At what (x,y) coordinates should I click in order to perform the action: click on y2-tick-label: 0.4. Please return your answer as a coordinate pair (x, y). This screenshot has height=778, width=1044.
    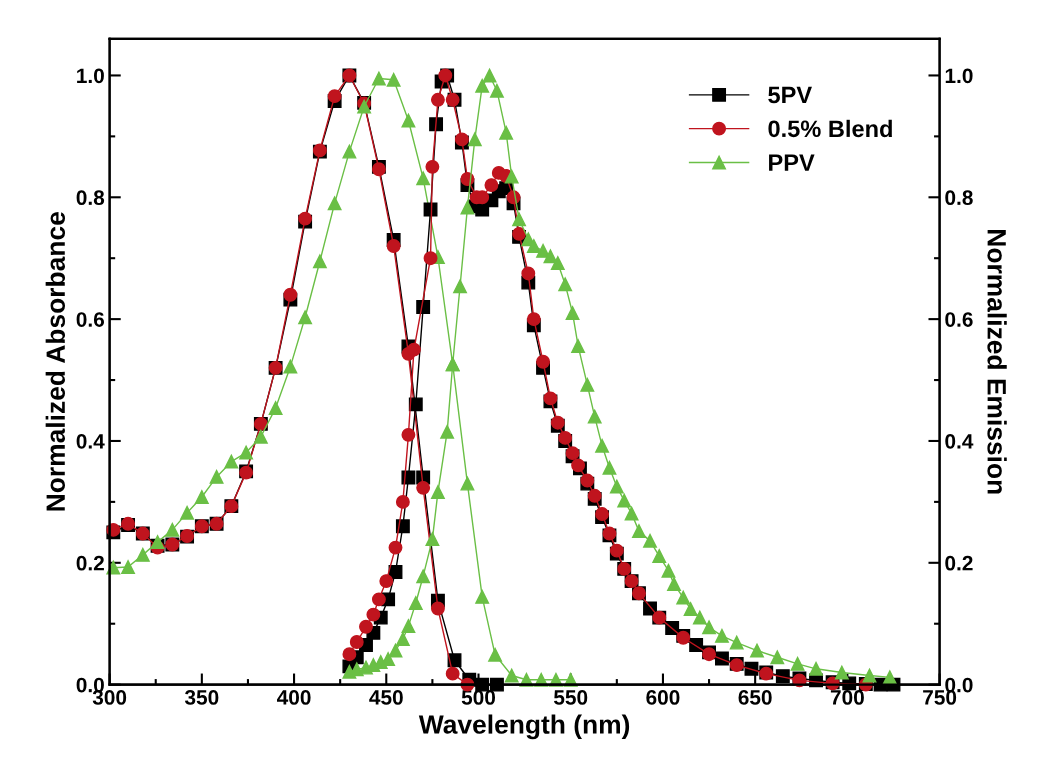
    Looking at the image, I should click on (959, 441).